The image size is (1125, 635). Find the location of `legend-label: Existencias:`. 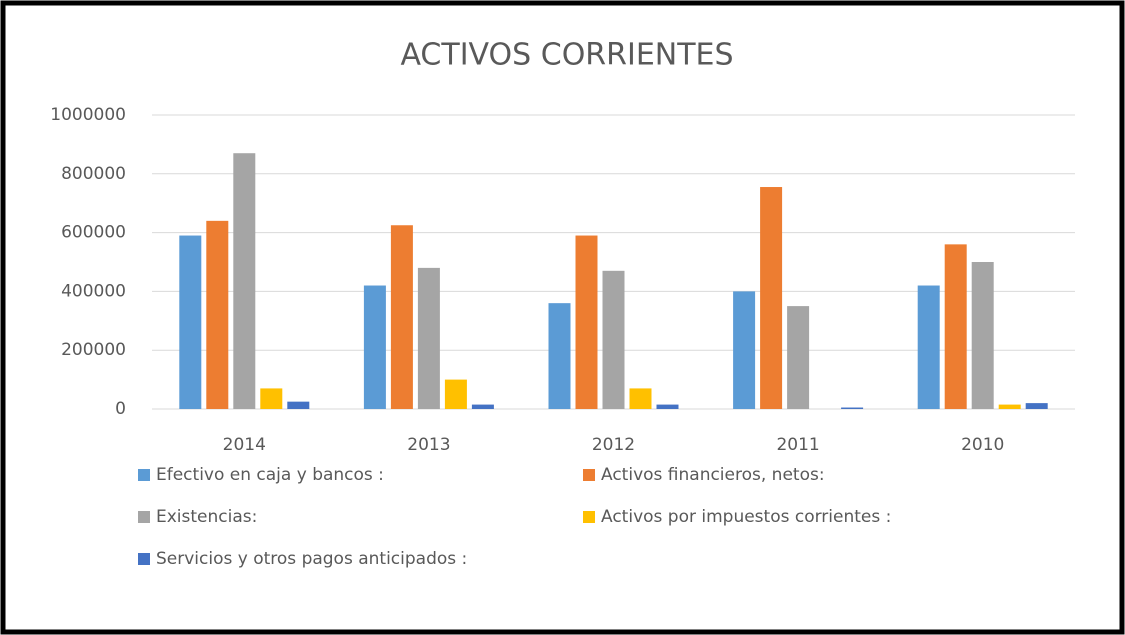

legend-label: Existencias: is located at coordinates (206, 517).